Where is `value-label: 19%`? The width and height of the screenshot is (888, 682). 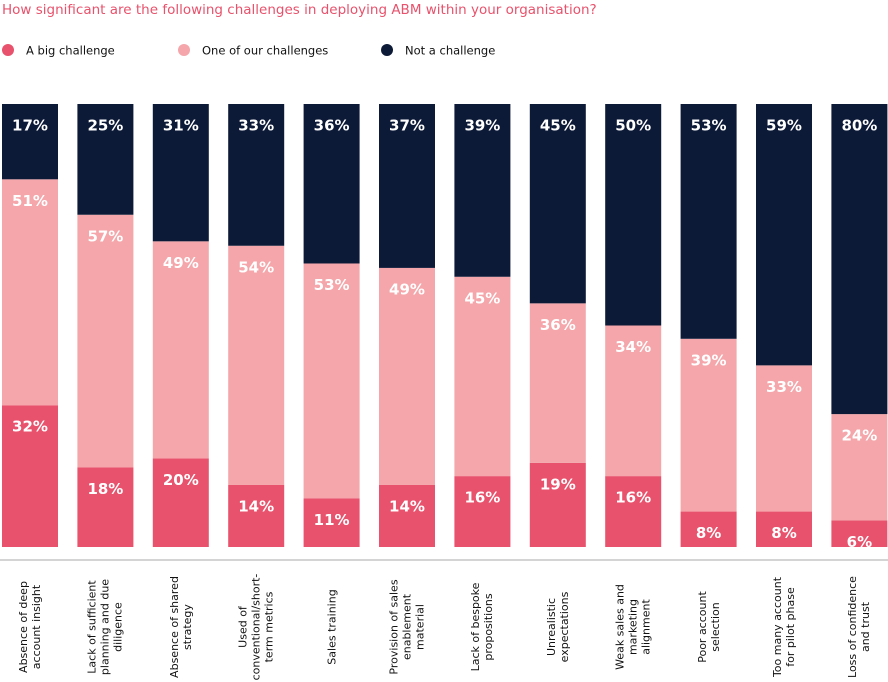 value-label: 19% is located at coordinates (558, 484).